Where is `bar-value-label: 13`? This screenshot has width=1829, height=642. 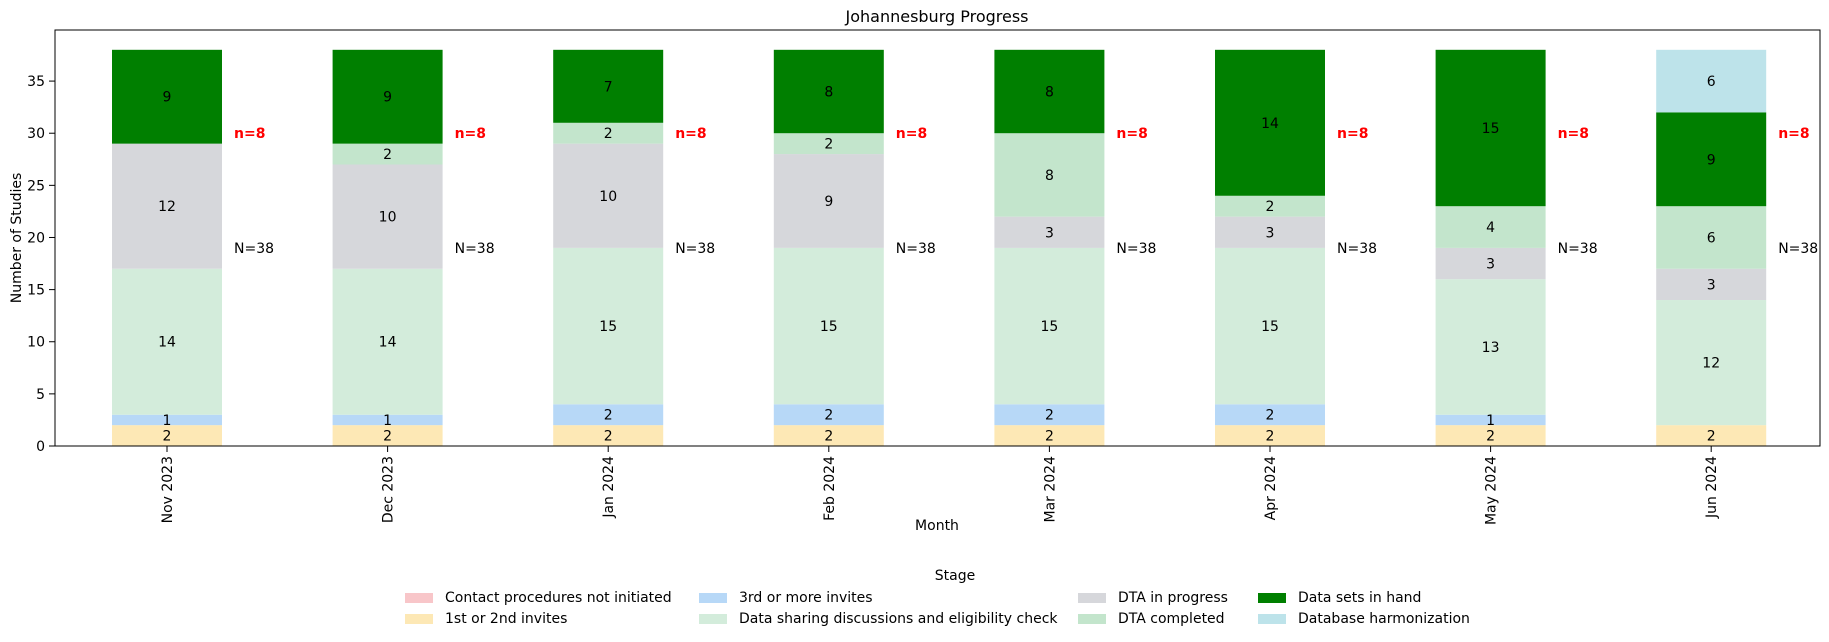 bar-value-label: 13 is located at coordinates (1491, 348).